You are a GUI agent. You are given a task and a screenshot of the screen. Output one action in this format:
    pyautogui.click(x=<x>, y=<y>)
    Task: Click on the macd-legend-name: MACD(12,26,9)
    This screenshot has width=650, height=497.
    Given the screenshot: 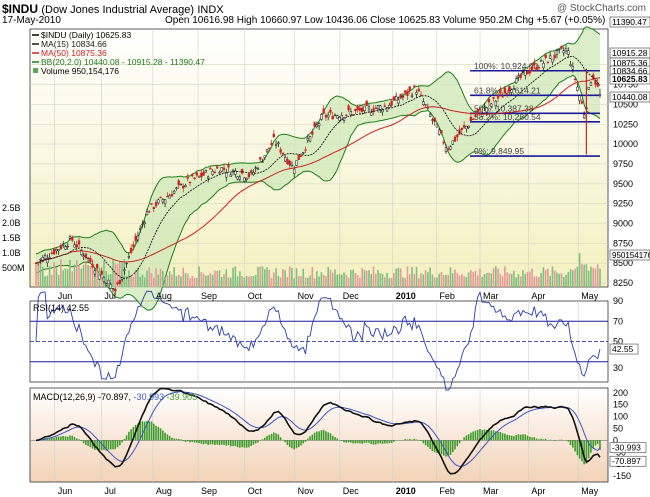 What is the action you would take?
    pyautogui.click(x=65, y=397)
    